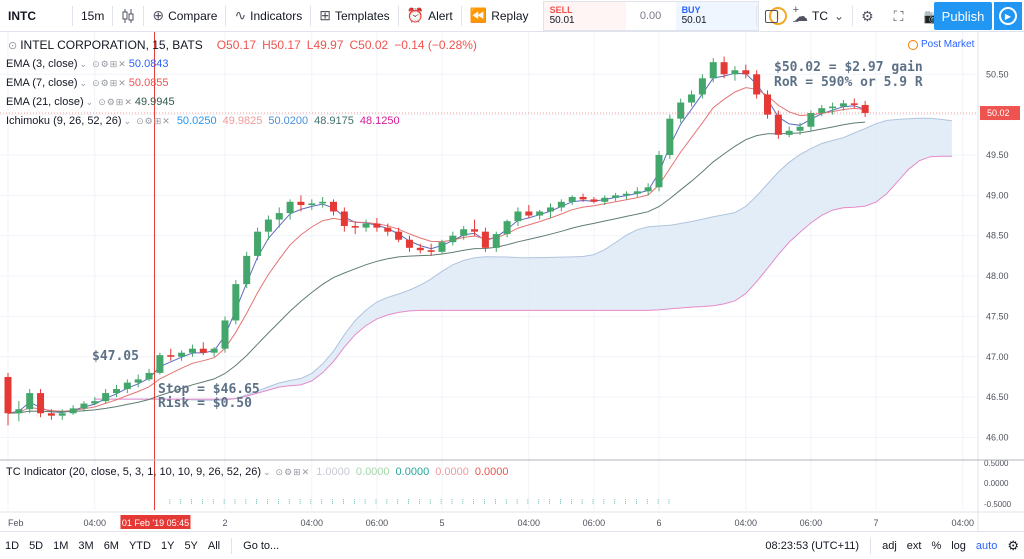  I want to click on range-5y-button: 5Y, so click(191, 545).